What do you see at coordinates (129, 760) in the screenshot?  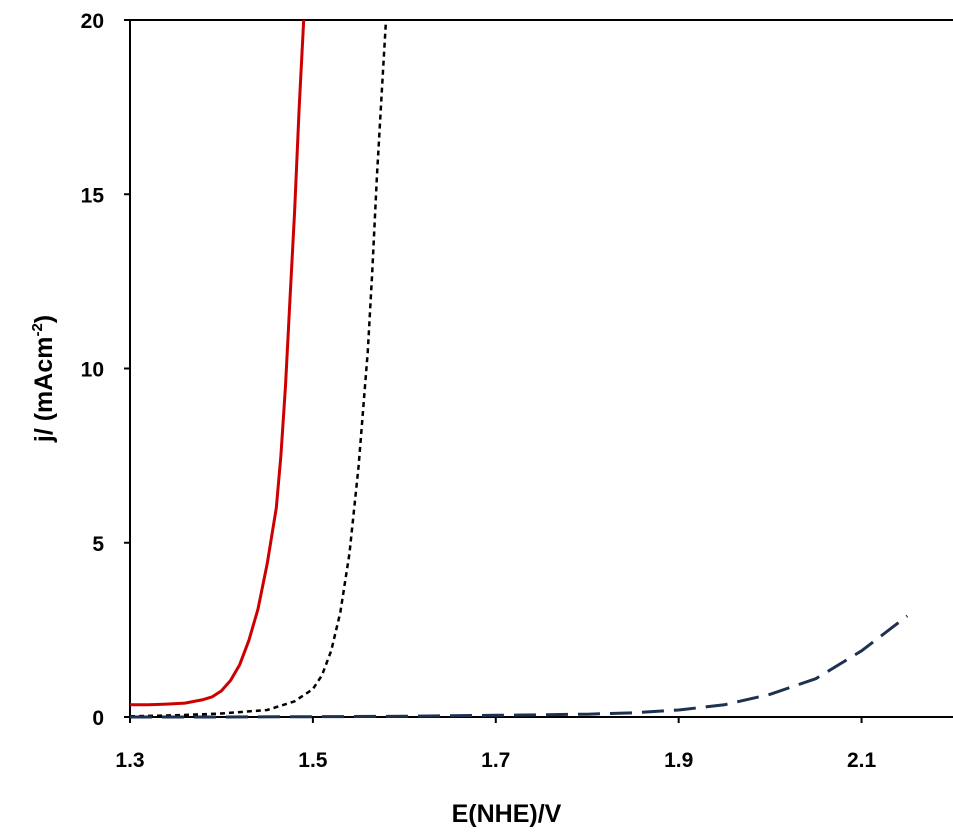 I see `x-tick-label: 1.3` at bounding box center [129, 760].